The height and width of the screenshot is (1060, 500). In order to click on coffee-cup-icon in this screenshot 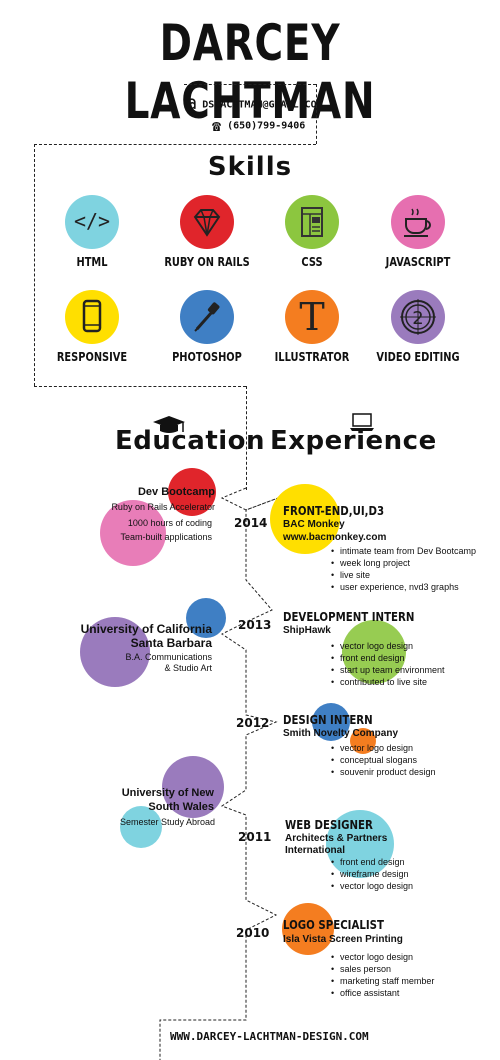, I will do `click(418, 222)`.